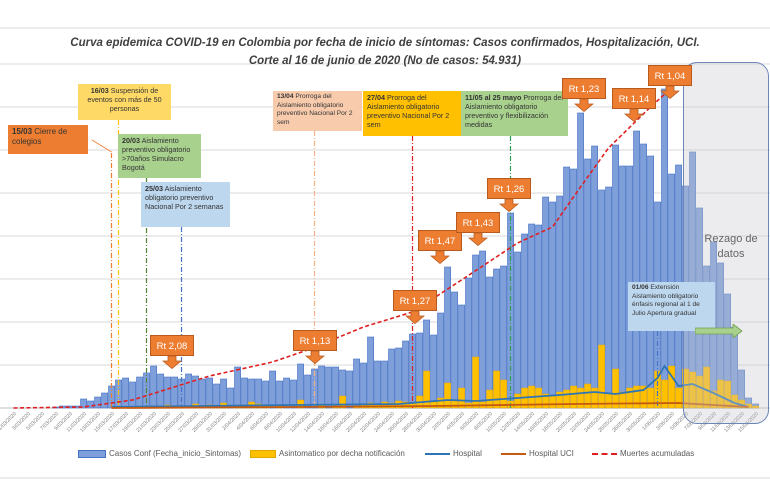 Image resolution: width=770 pixels, height=500 pixels. What do you see at coordinates (40, 136) in the screenshot?
I see `event-text: Cierre de colegios` at bounding box center [40, 136].